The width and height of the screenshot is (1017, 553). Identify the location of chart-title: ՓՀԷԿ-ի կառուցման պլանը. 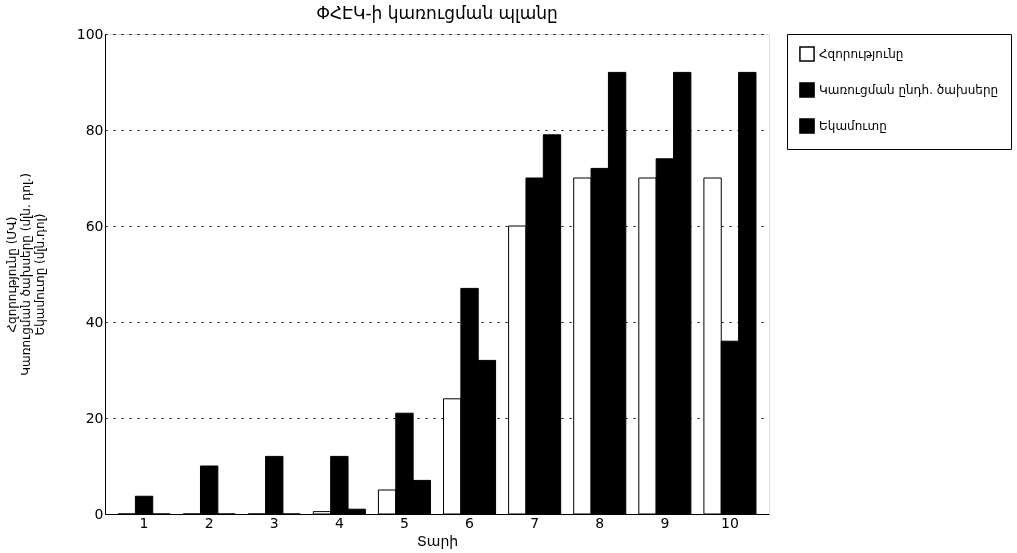
(437, 13).